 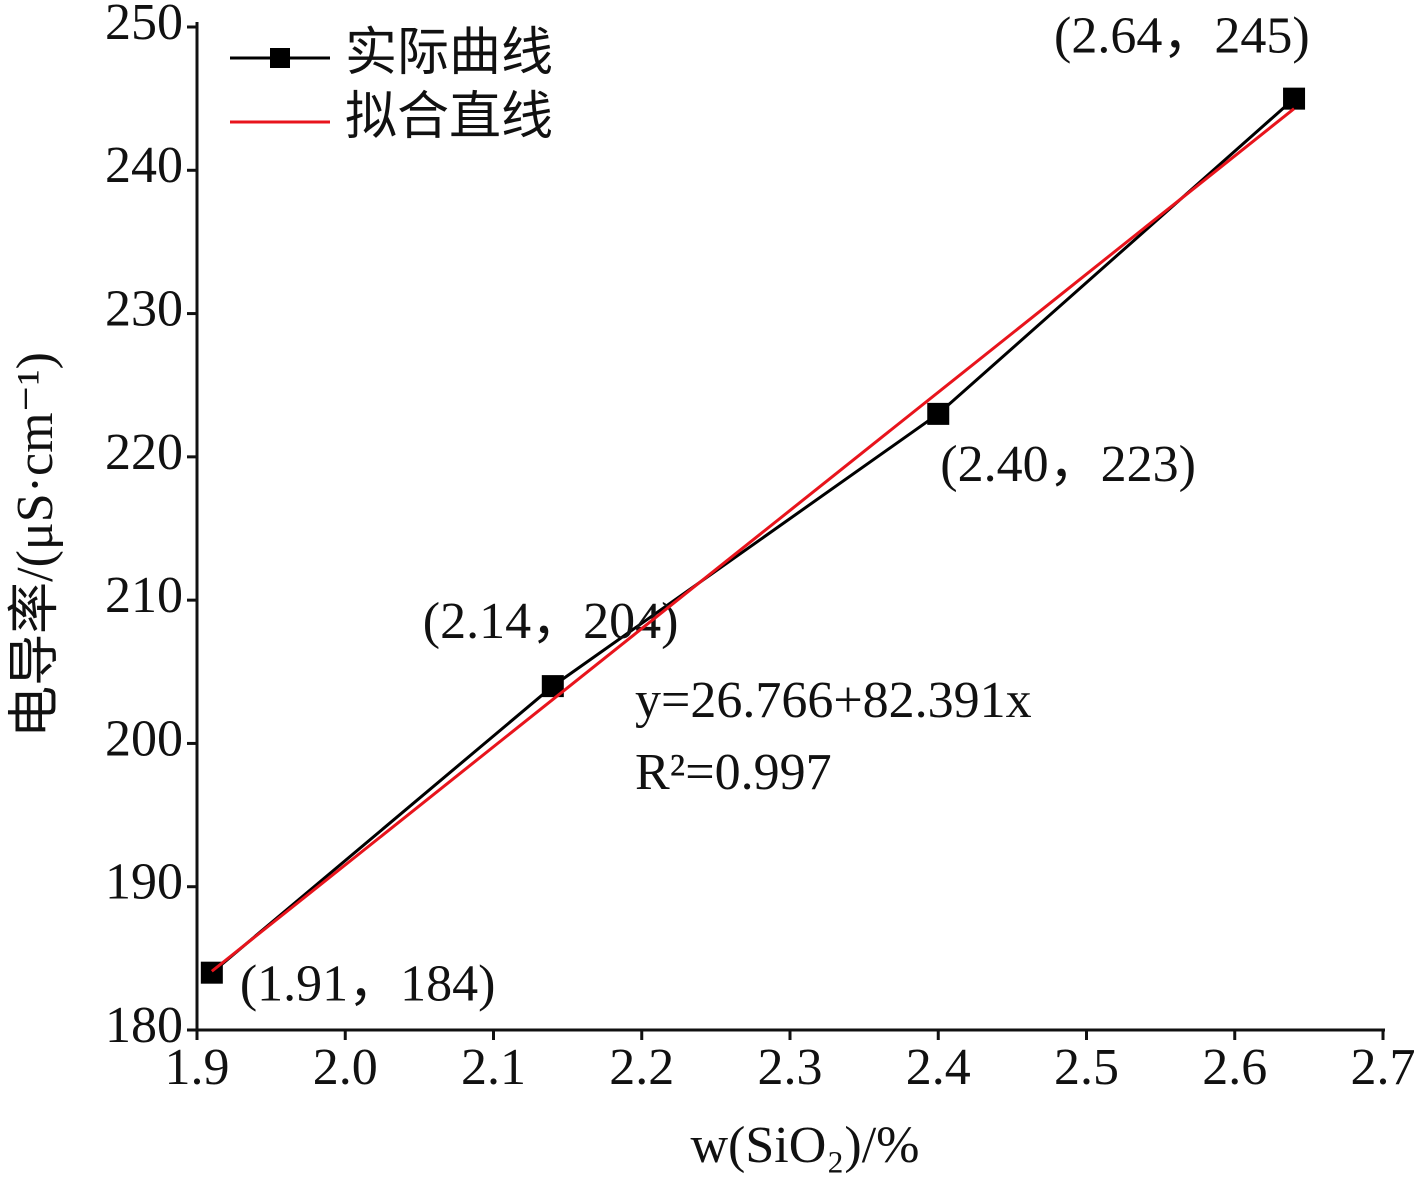 I want to click on x-tick-label: 2.1, so click(x=493, y=1067).